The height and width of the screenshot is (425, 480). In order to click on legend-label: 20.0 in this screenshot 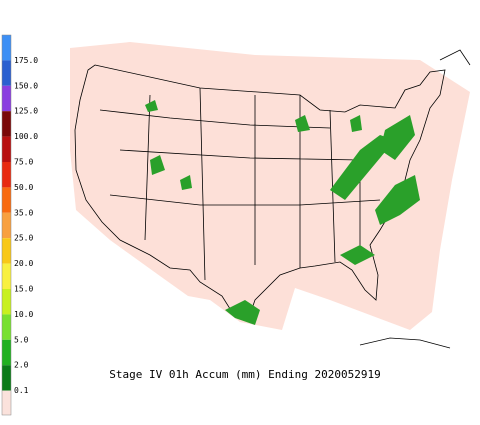, I will do `click(23, 263)`.